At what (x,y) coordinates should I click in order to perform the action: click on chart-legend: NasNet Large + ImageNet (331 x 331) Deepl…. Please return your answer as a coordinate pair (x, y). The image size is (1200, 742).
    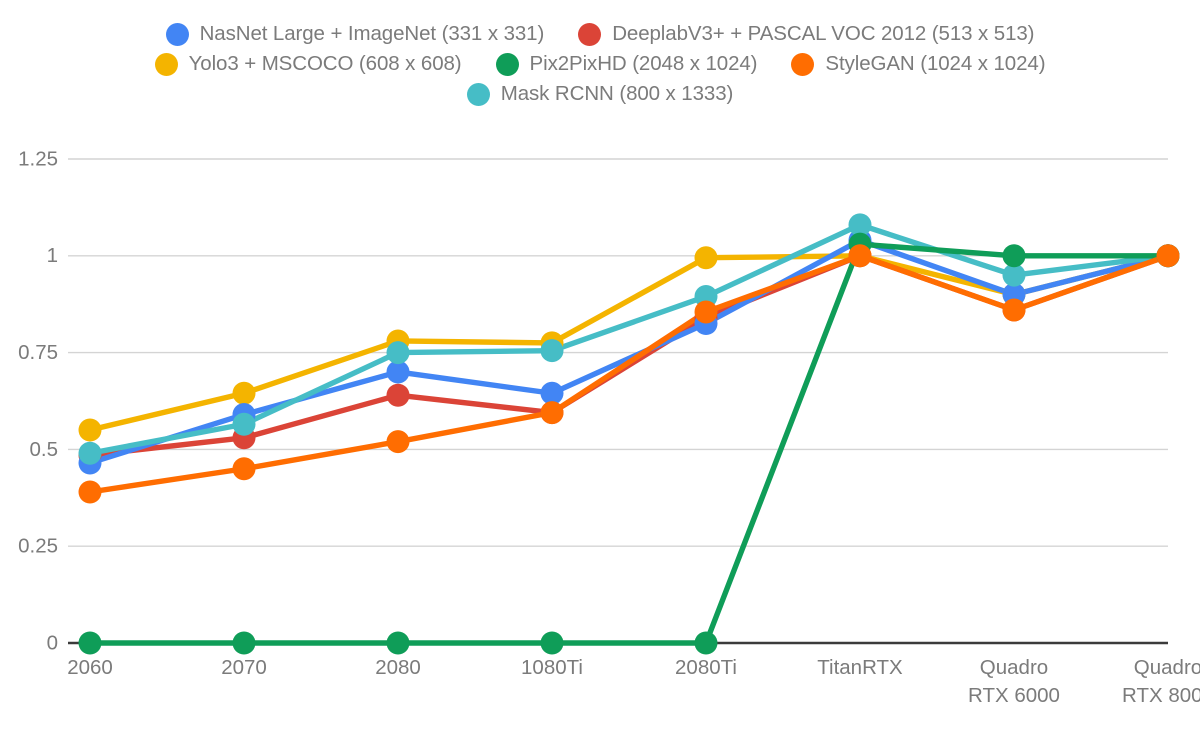
    Looking at the image, I should click on (600, 64).